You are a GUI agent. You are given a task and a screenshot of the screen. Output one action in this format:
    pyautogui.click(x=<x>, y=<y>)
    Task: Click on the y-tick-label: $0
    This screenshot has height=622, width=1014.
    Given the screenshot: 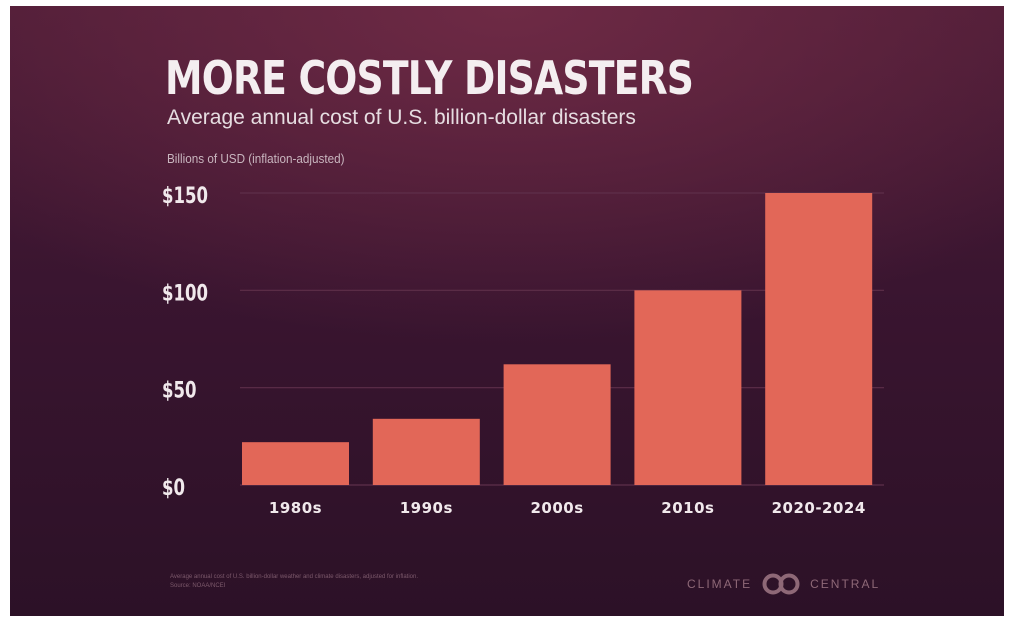 What is the action you would take?
    pyautogui.click(x=173, y=488)
    